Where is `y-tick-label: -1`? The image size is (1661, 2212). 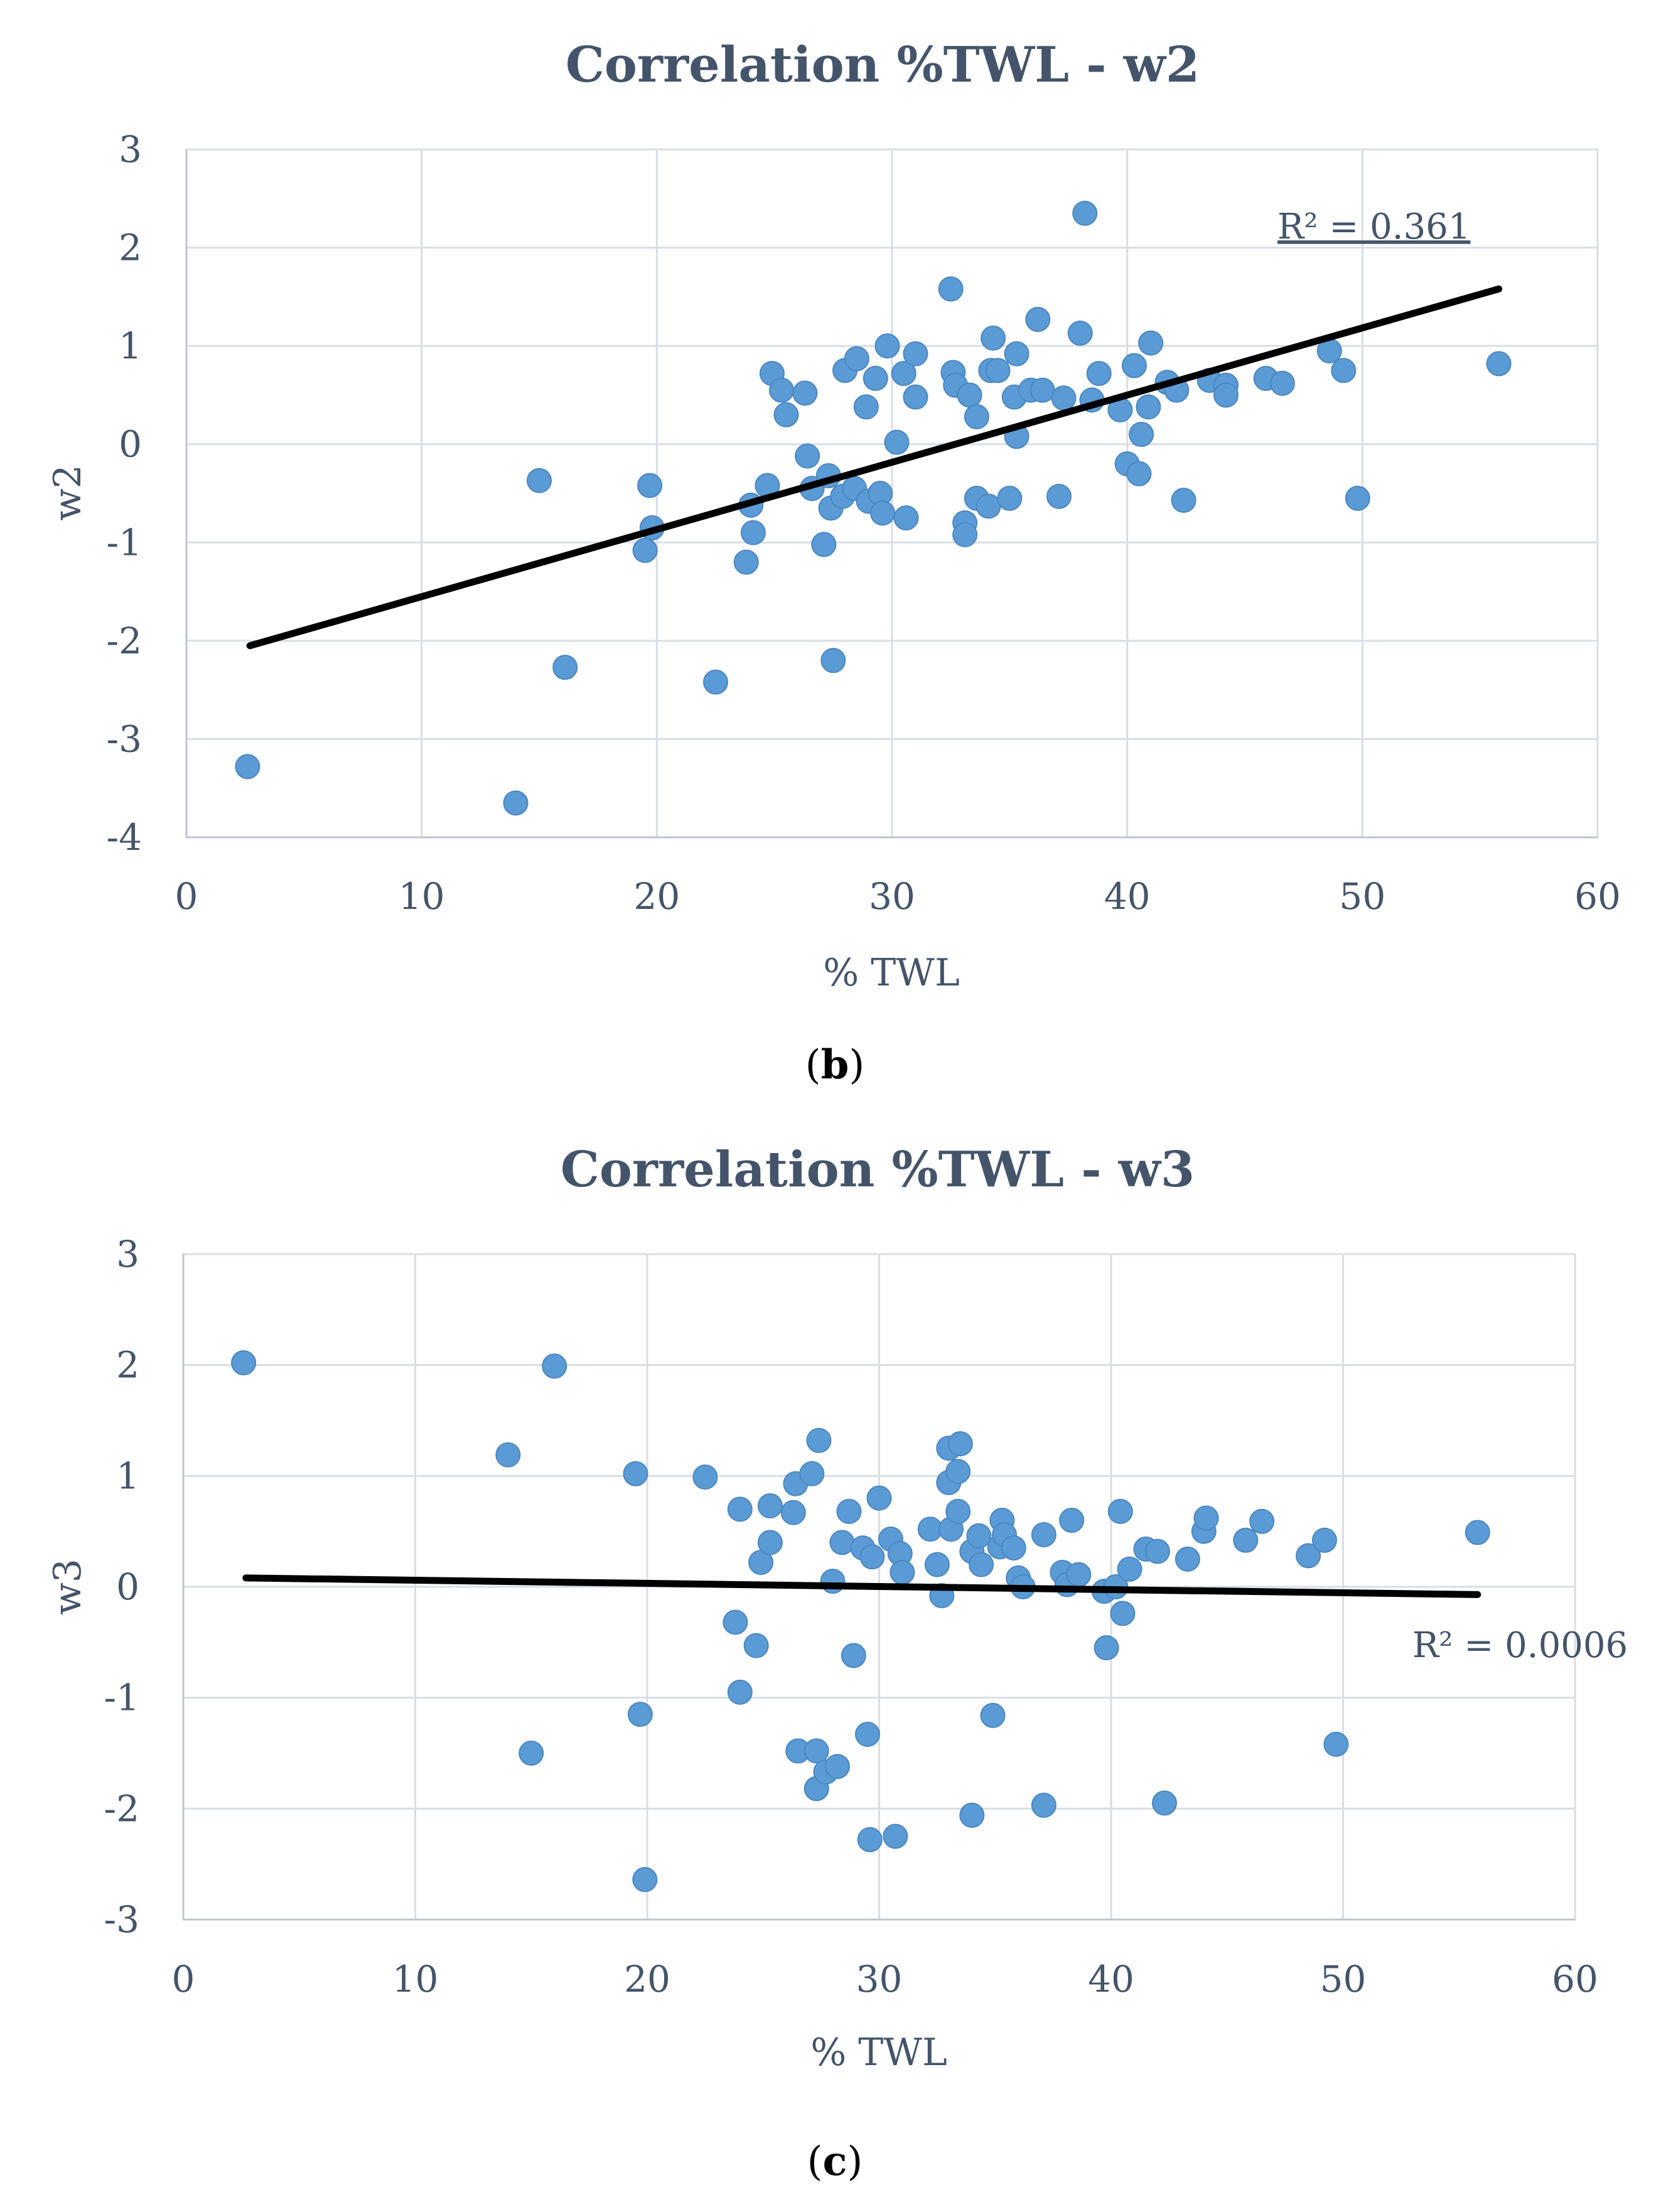 y-tick-label: -1 is located at coordinates (124, 542).